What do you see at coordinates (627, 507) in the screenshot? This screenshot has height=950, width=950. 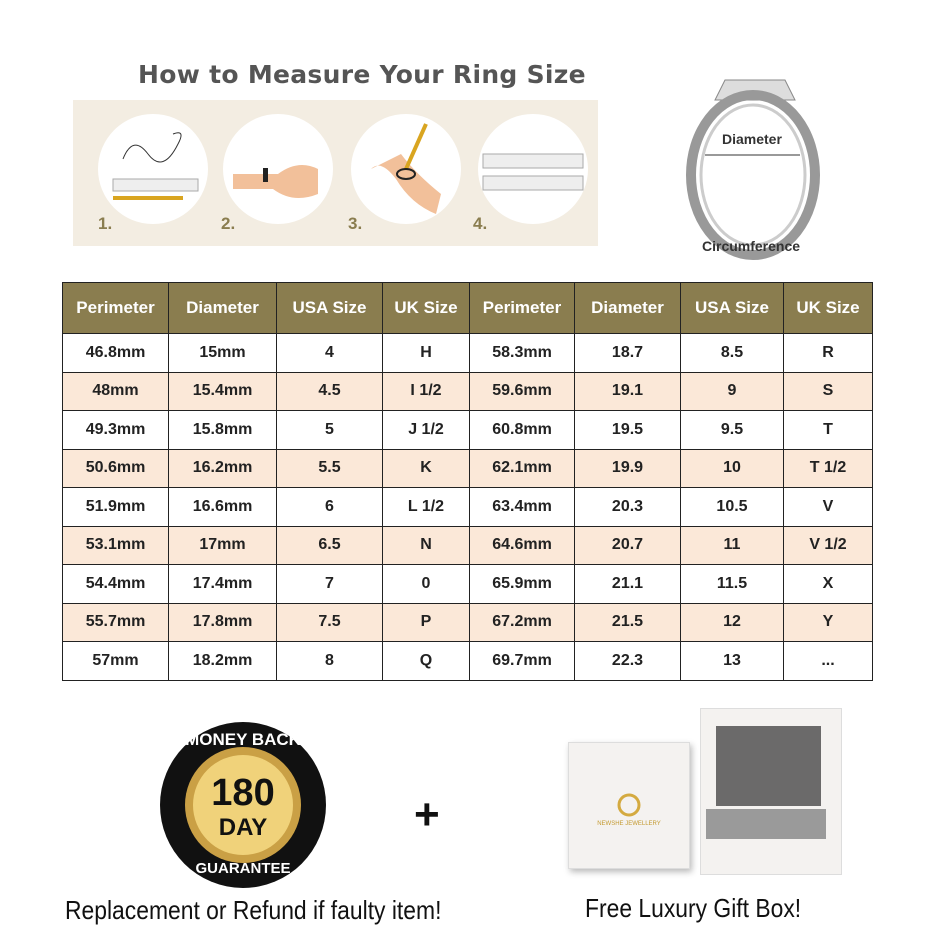 I see `table-cell: 20.3` at bounding box center [627, 507].